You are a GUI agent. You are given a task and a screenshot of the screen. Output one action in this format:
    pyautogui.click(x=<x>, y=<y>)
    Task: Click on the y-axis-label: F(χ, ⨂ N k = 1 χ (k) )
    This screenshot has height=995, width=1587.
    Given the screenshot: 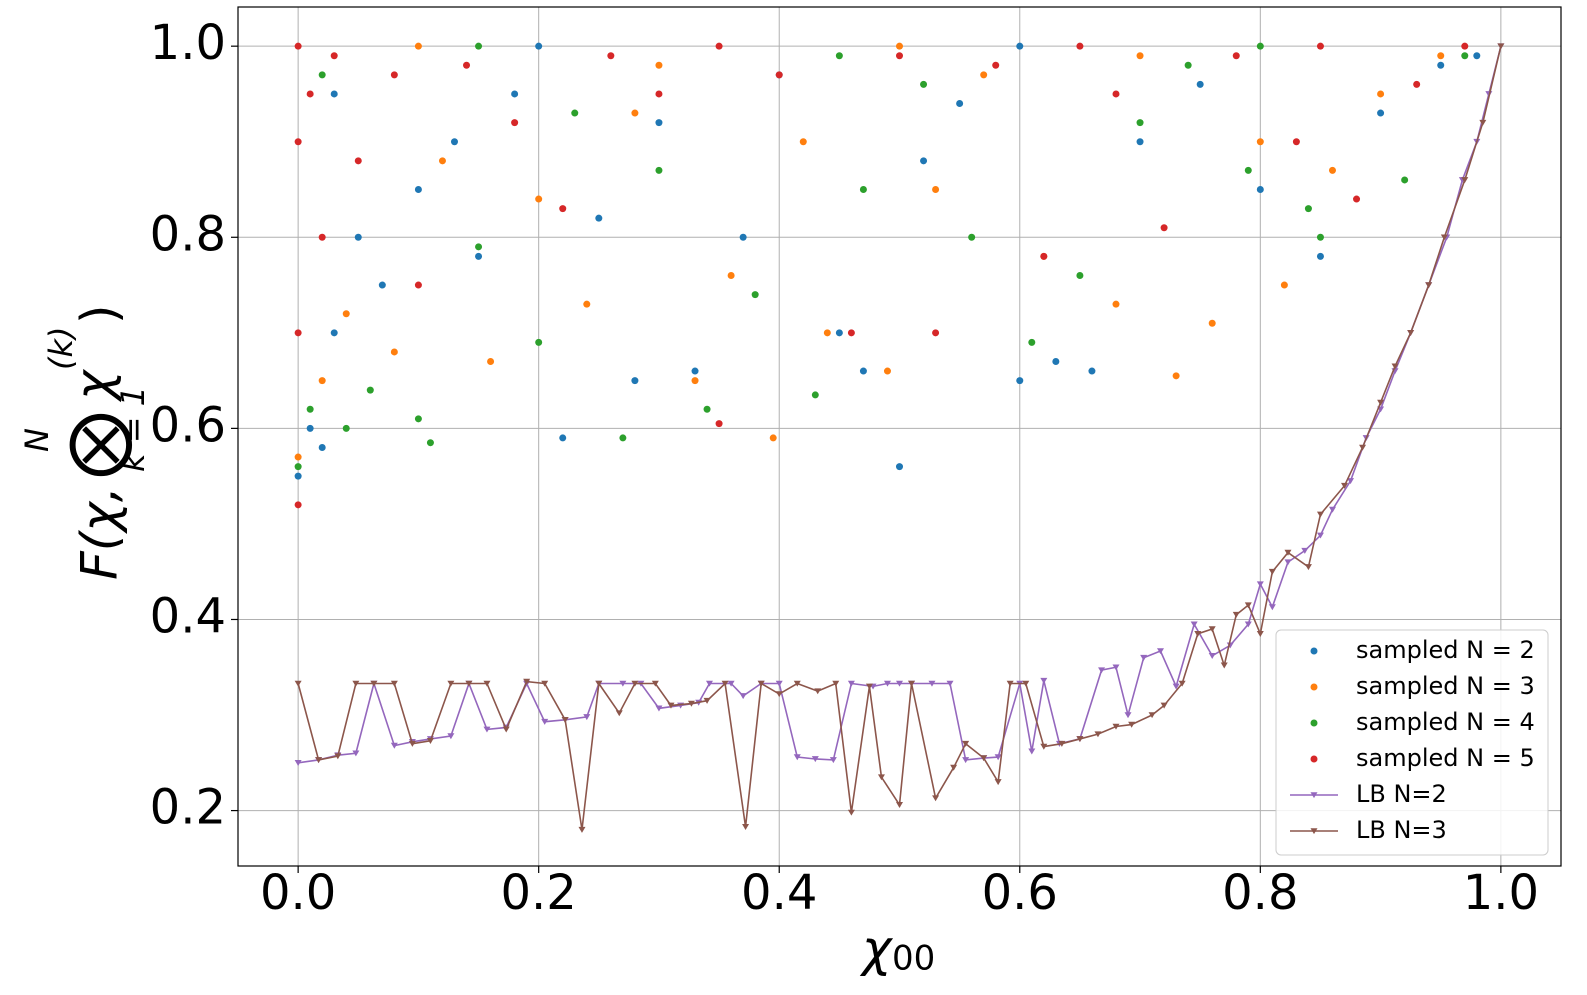 What is the action you would take?
    pyautogui.click(x=85, y=442)
    